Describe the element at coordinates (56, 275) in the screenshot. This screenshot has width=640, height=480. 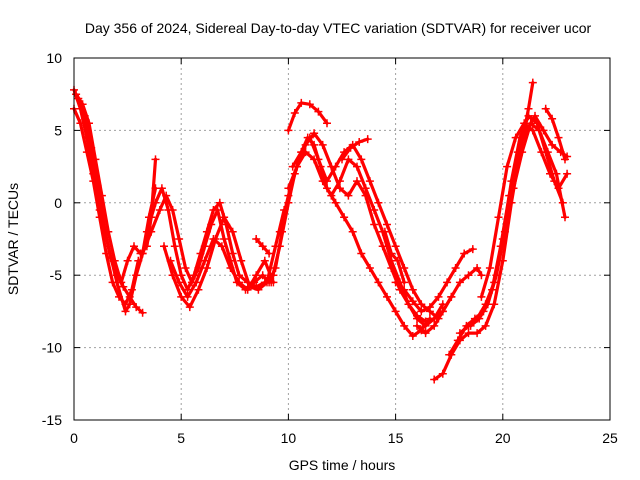
I see `y-tick-label: -5` at that location.